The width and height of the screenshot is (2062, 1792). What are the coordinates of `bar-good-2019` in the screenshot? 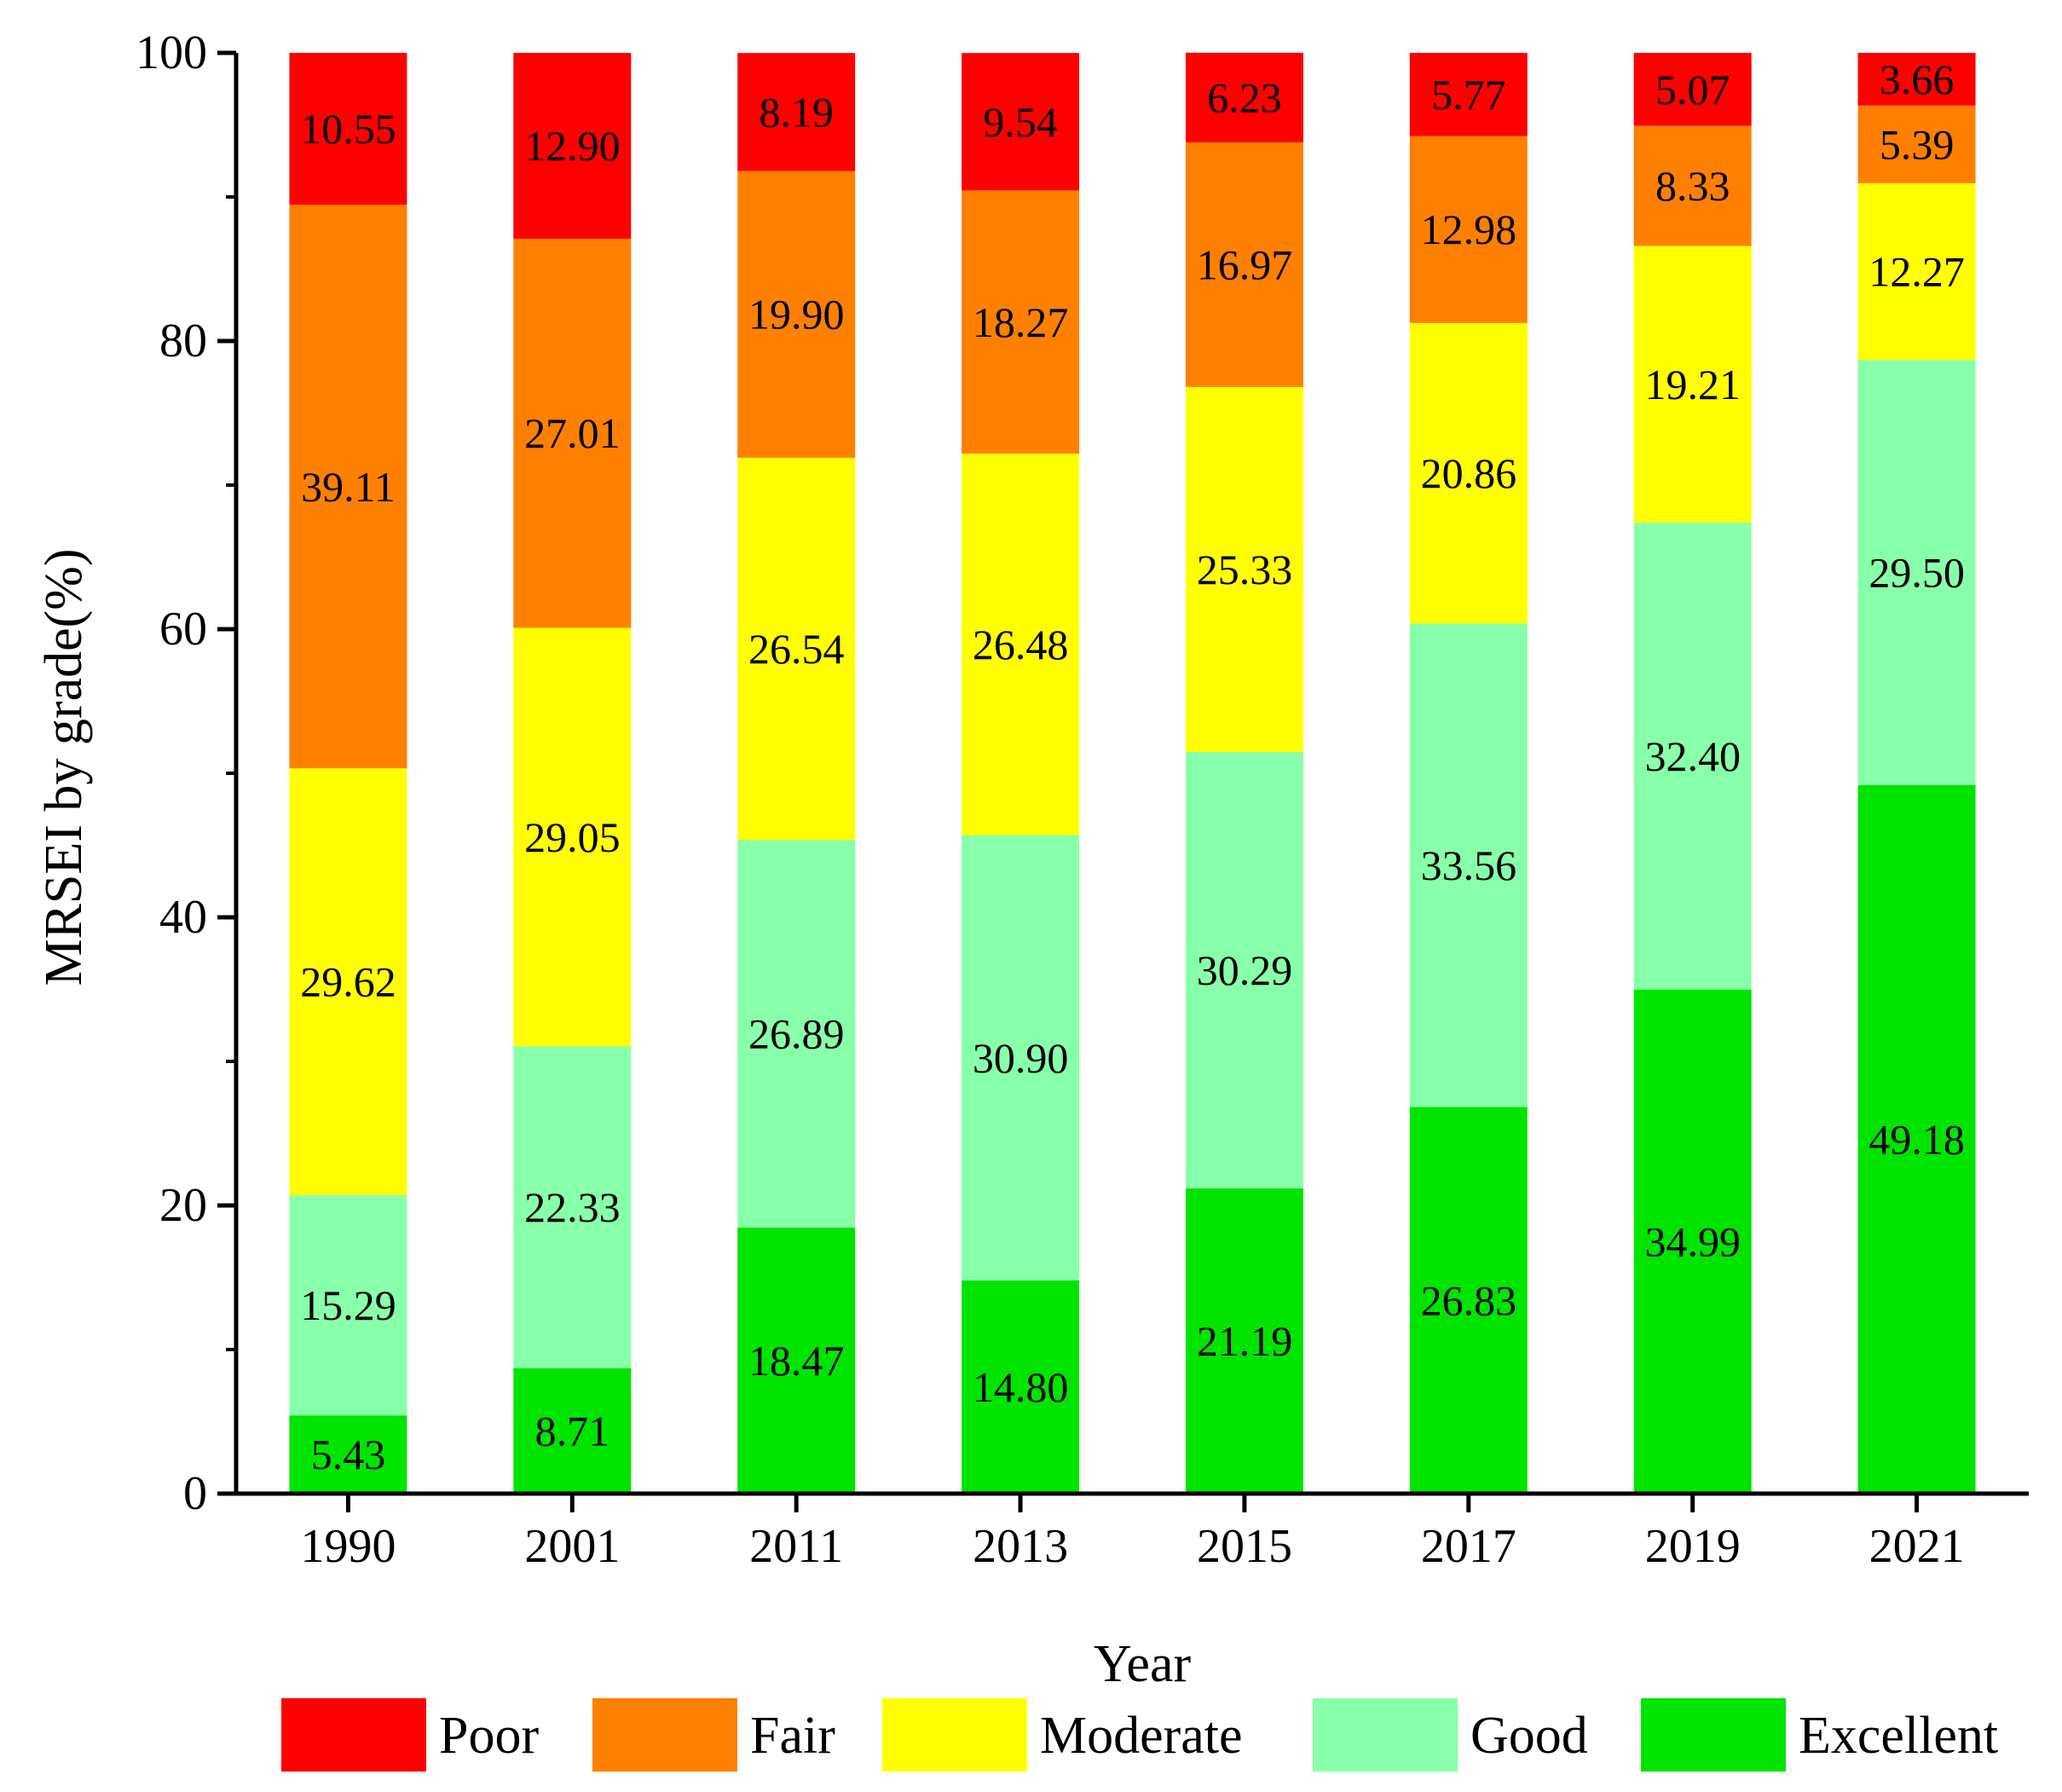 It's located at (1693, 756).